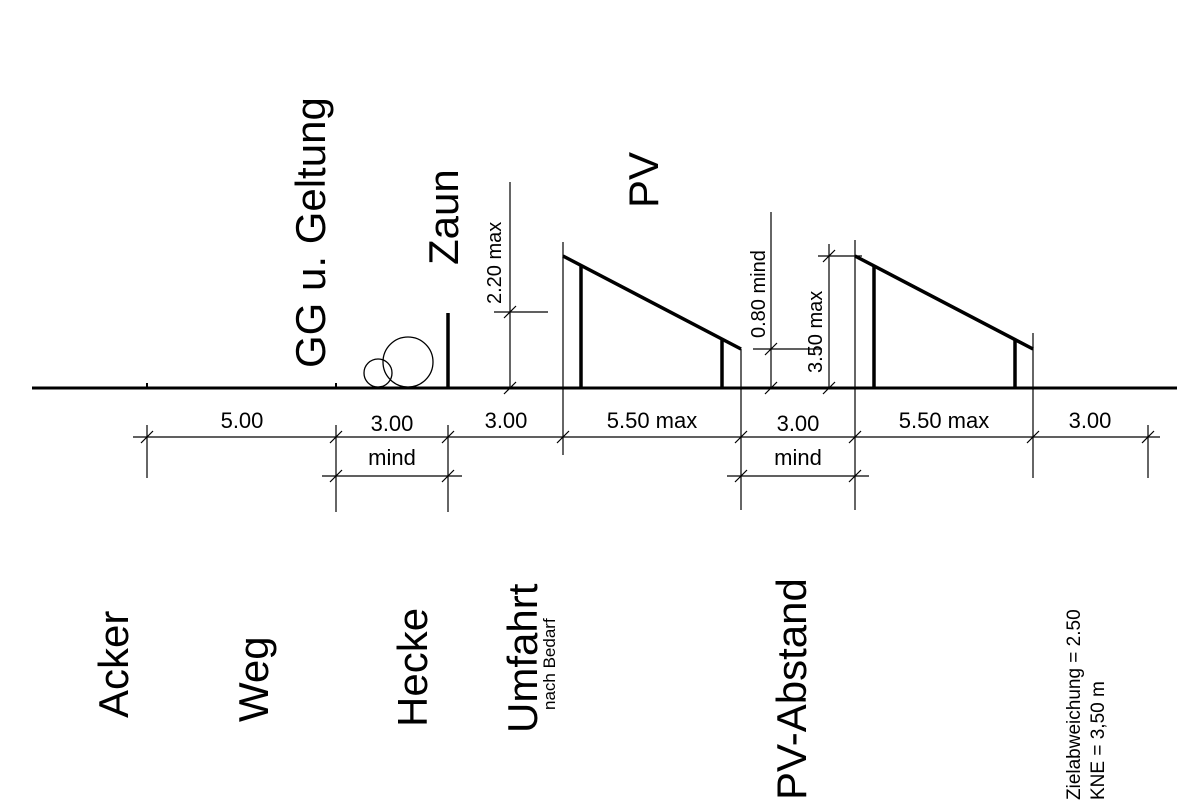  I want to click on hedge-small-circle, so click(378, 373).